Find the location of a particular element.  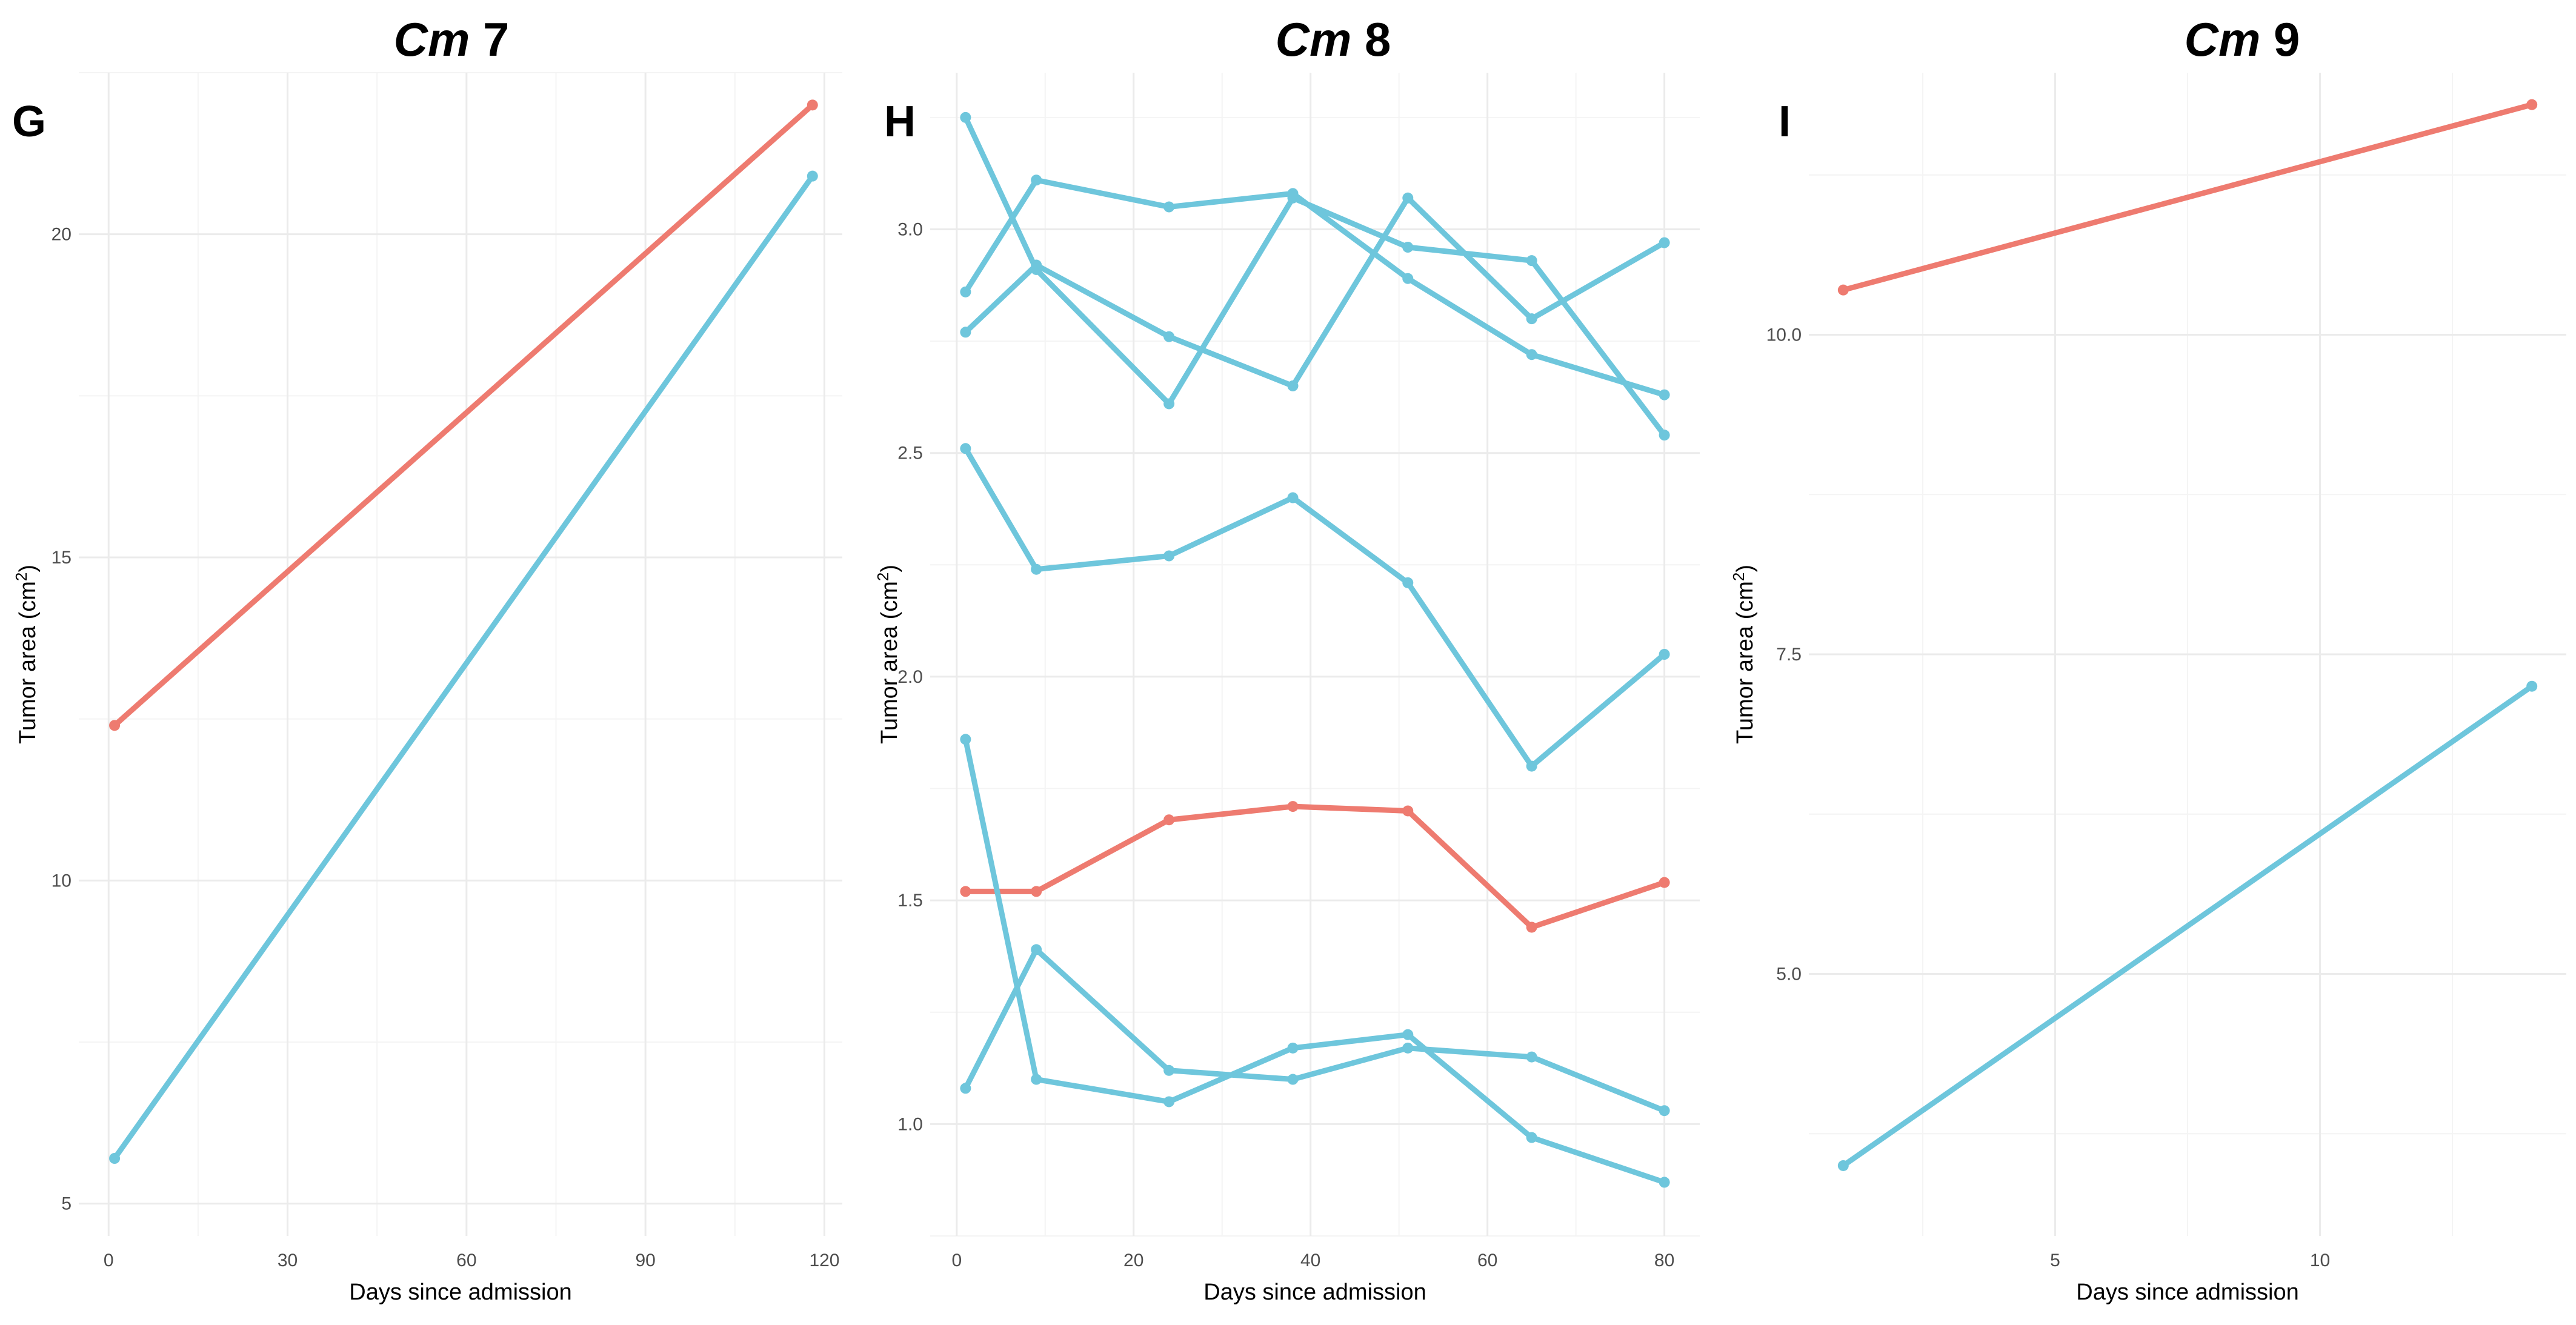

x-tick-label: 5 is located at coordinates (2055, 1260).